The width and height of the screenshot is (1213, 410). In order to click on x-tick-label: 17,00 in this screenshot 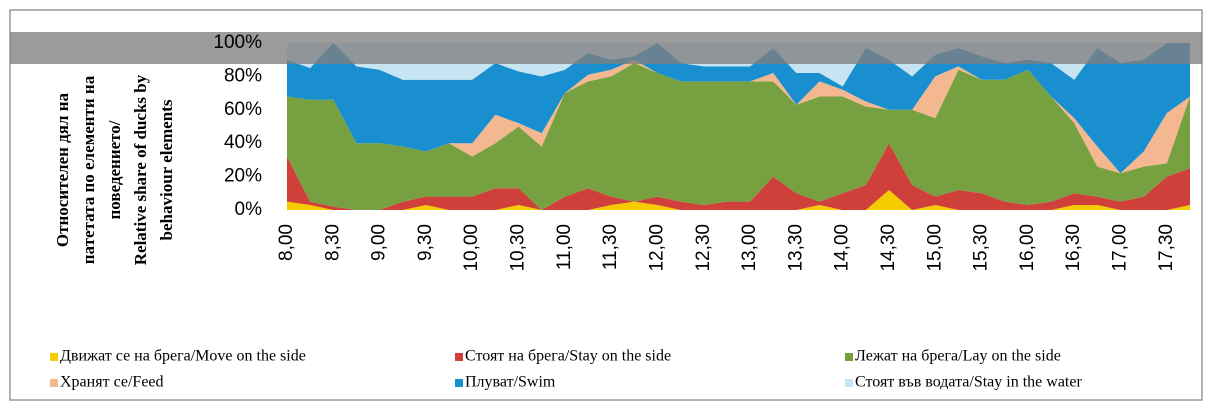, I will do `click(1120, 248)`.